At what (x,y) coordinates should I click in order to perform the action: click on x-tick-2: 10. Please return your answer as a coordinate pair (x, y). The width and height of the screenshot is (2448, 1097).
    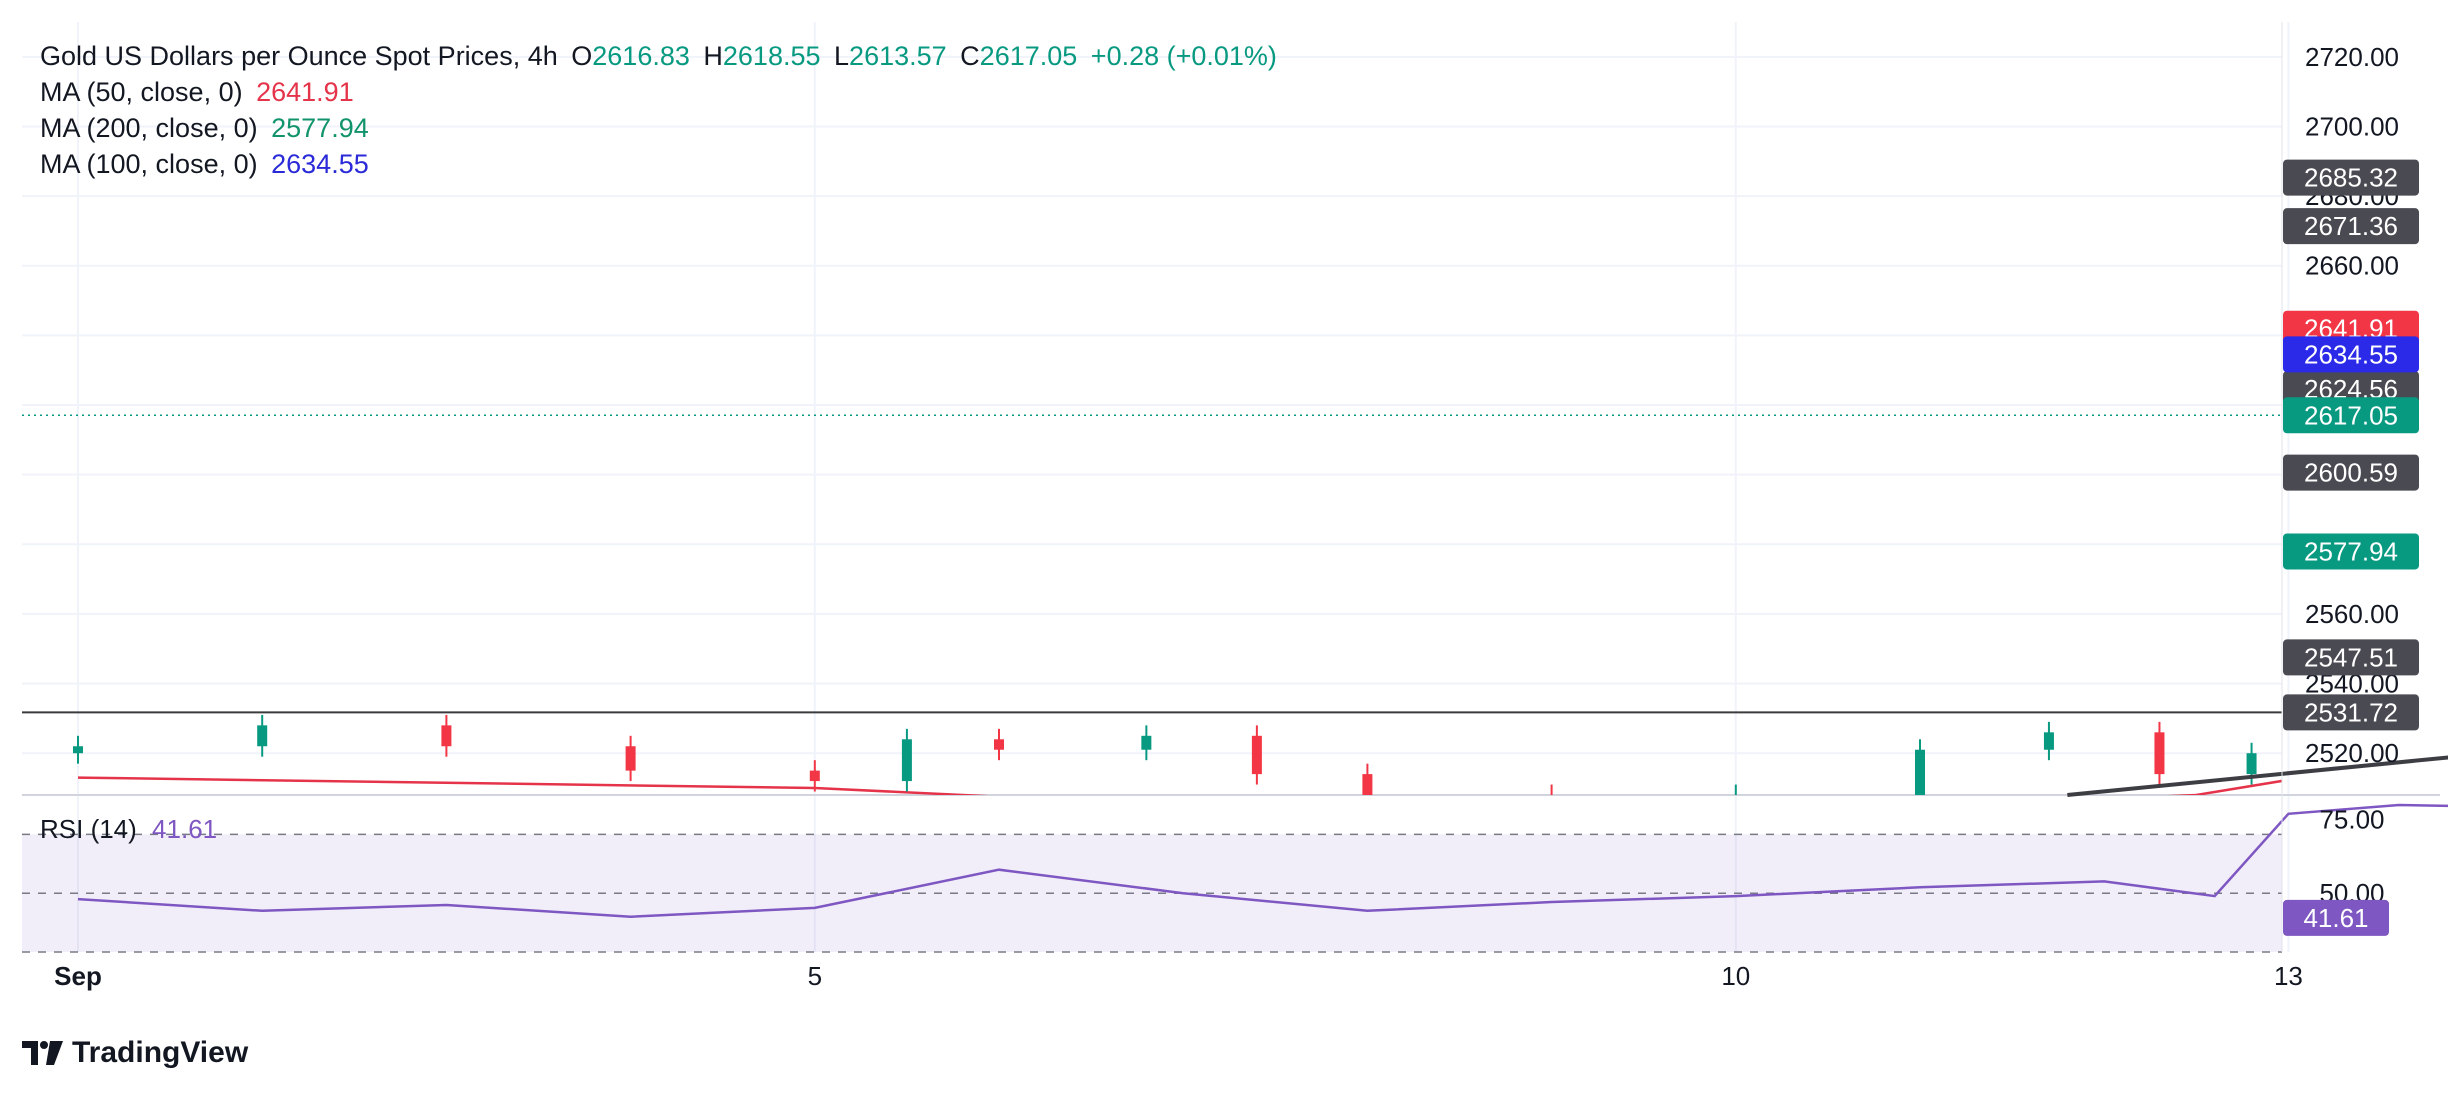
    Looking at the image, I should click on (1735, 976).